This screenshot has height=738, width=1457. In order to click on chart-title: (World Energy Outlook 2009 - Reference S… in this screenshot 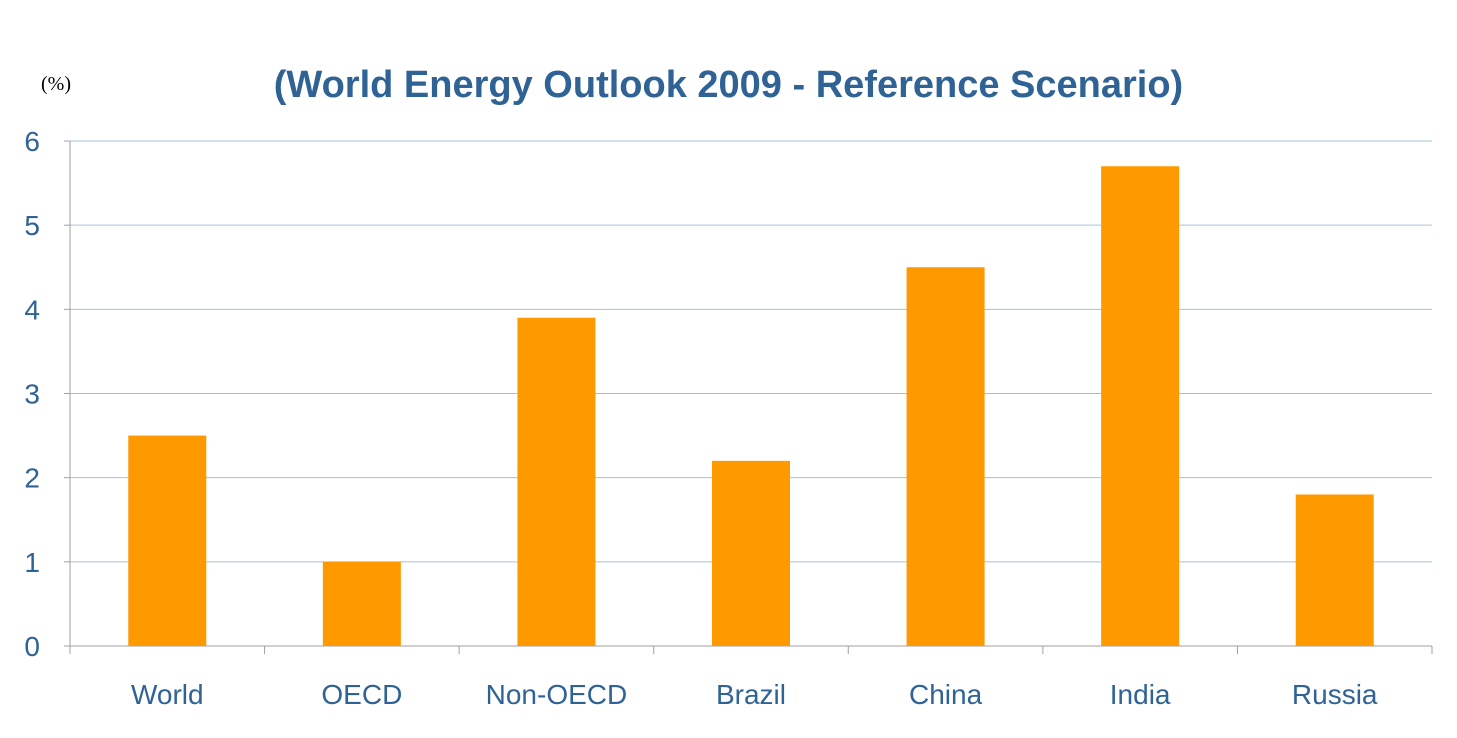, I will do `click(728, 85)`.